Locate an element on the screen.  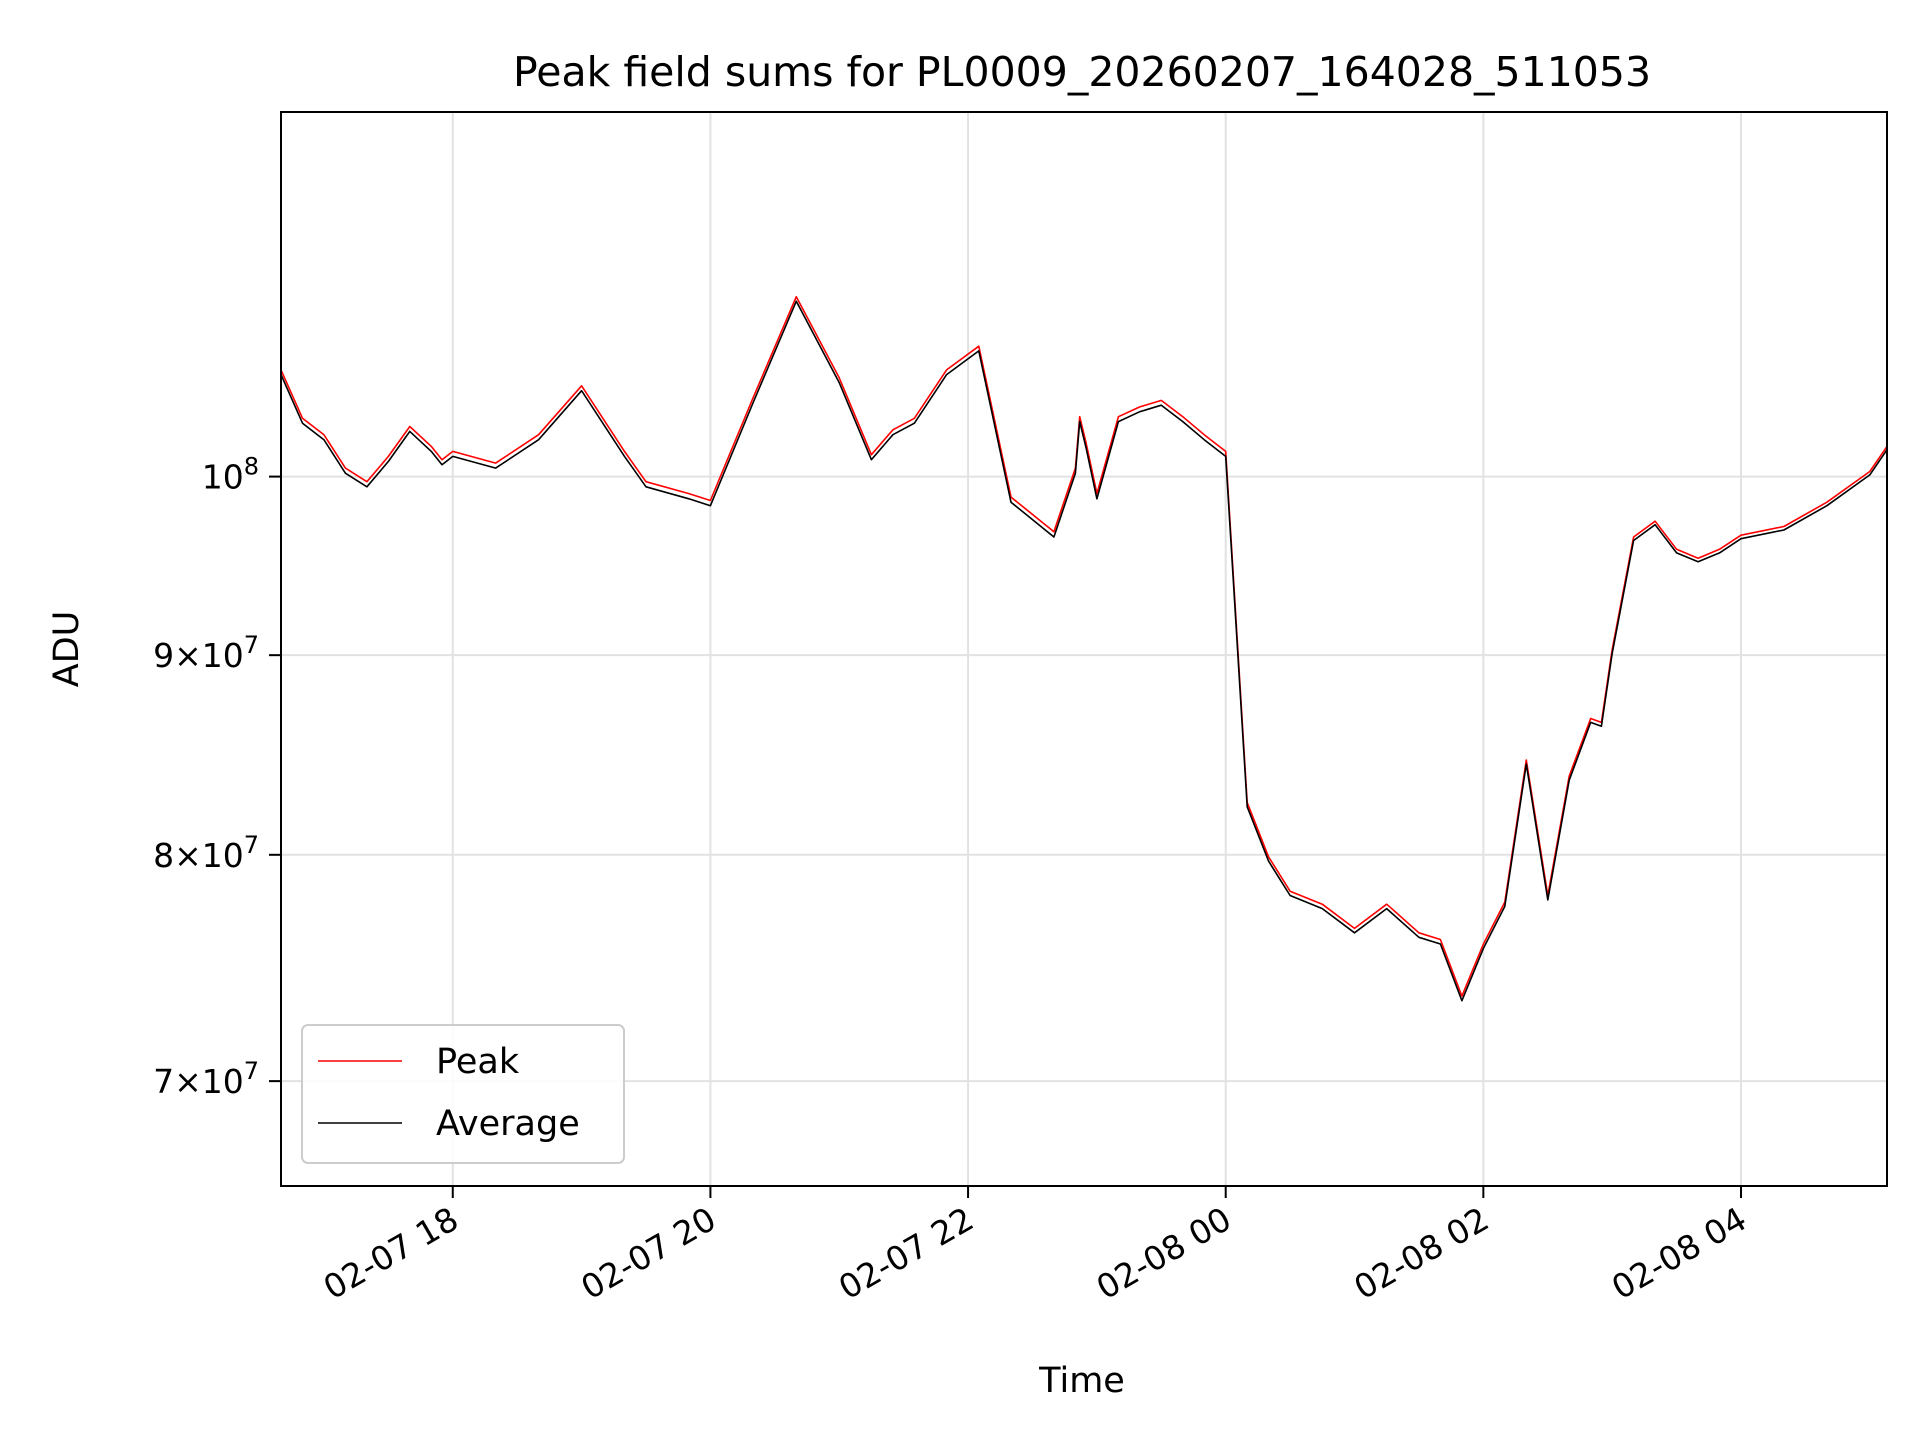
y-axis-label: ADU is located at coordinates (67, 649).